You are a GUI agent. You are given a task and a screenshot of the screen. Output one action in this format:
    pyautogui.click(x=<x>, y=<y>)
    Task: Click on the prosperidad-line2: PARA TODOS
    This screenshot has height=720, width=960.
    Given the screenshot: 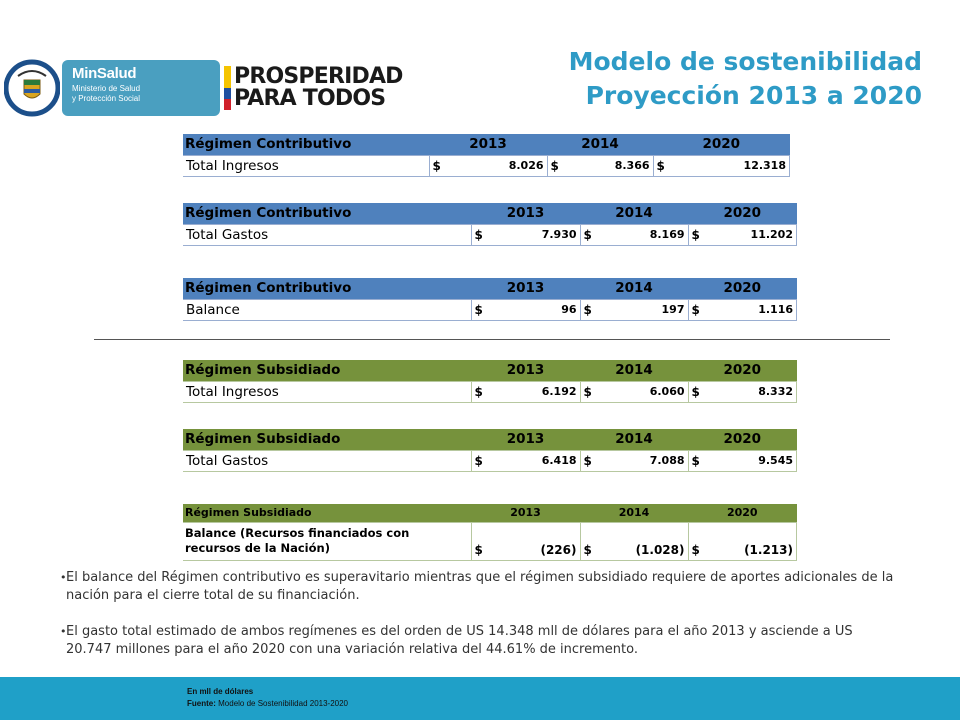 What is the action you would take?
    pyautogui.click(x=310, y=98)
    